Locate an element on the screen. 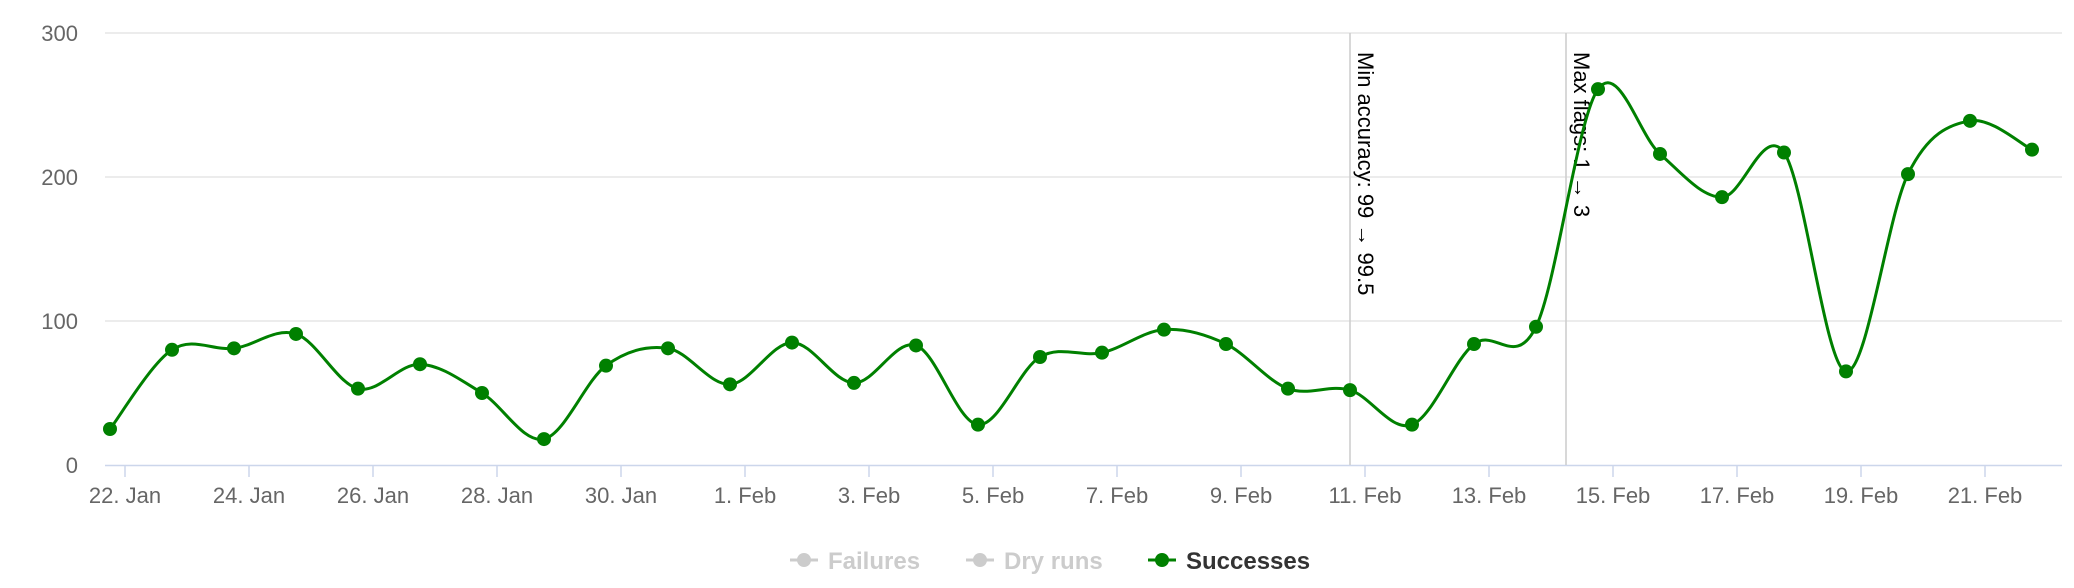 The image size is (2074, 588). x-tick-label: 3. Feb is located at coordinates (869, 495).